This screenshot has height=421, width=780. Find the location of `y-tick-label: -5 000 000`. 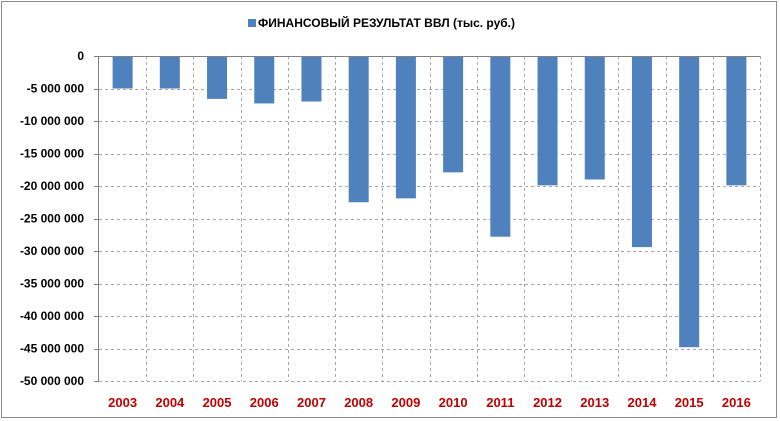

y-tick-label: -5 000 000 is located at coordinates (56, 89).